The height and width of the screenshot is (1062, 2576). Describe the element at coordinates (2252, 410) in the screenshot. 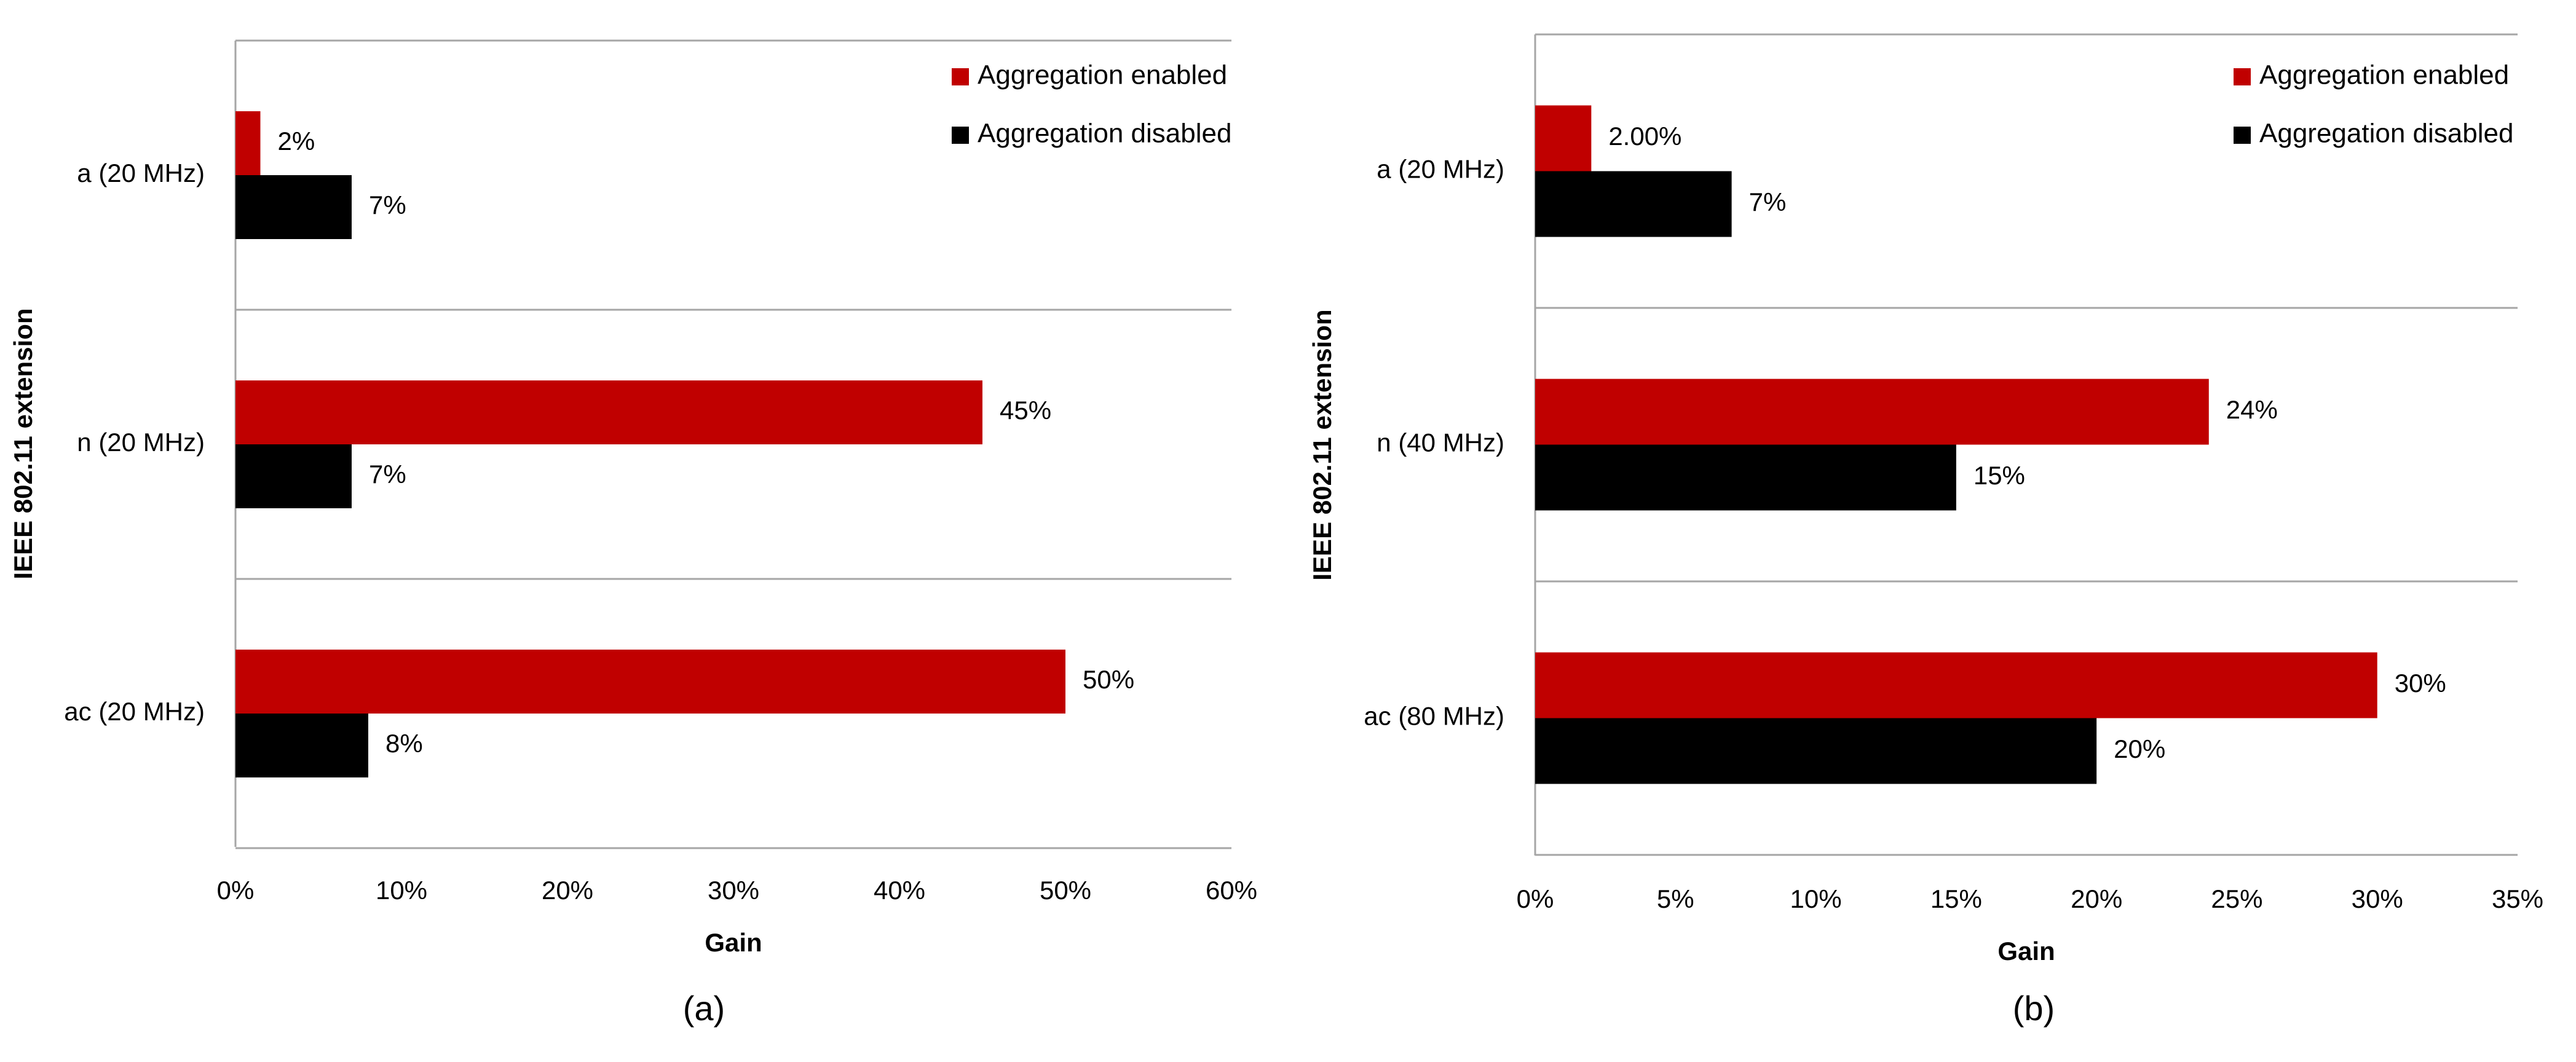

I see `data-label: 24%` at that location.